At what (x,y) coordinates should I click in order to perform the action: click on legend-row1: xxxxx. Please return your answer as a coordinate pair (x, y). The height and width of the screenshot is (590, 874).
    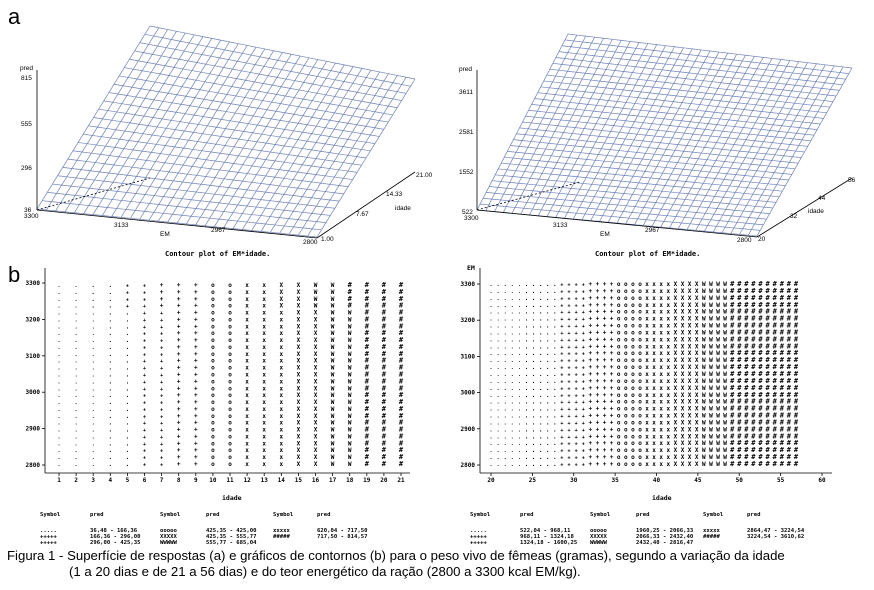
    Looking at the image, I should click on (711, 531).